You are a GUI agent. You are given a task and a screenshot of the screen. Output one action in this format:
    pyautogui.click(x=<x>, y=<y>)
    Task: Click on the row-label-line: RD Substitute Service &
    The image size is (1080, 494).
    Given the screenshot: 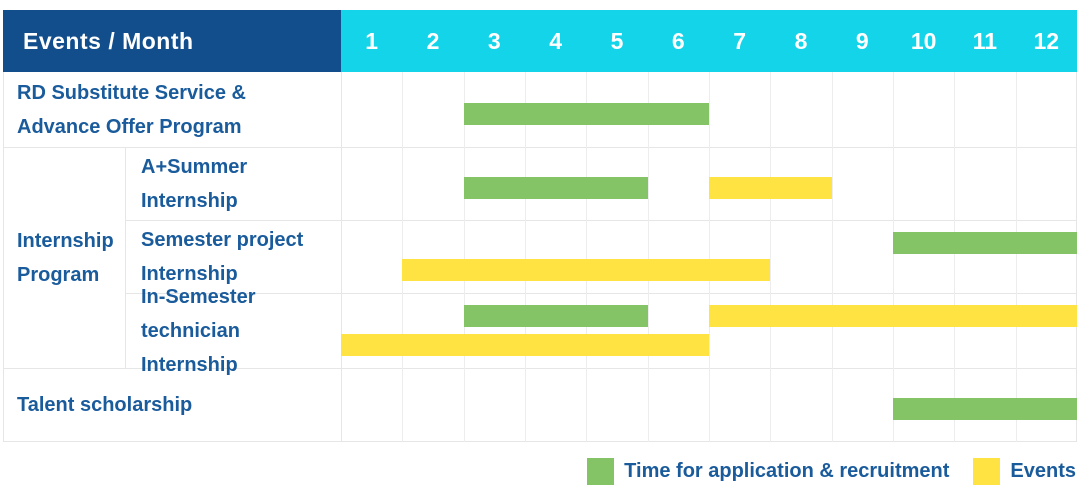 What is the action you would take?
    pyautogui.click(x=131, y=92)
    